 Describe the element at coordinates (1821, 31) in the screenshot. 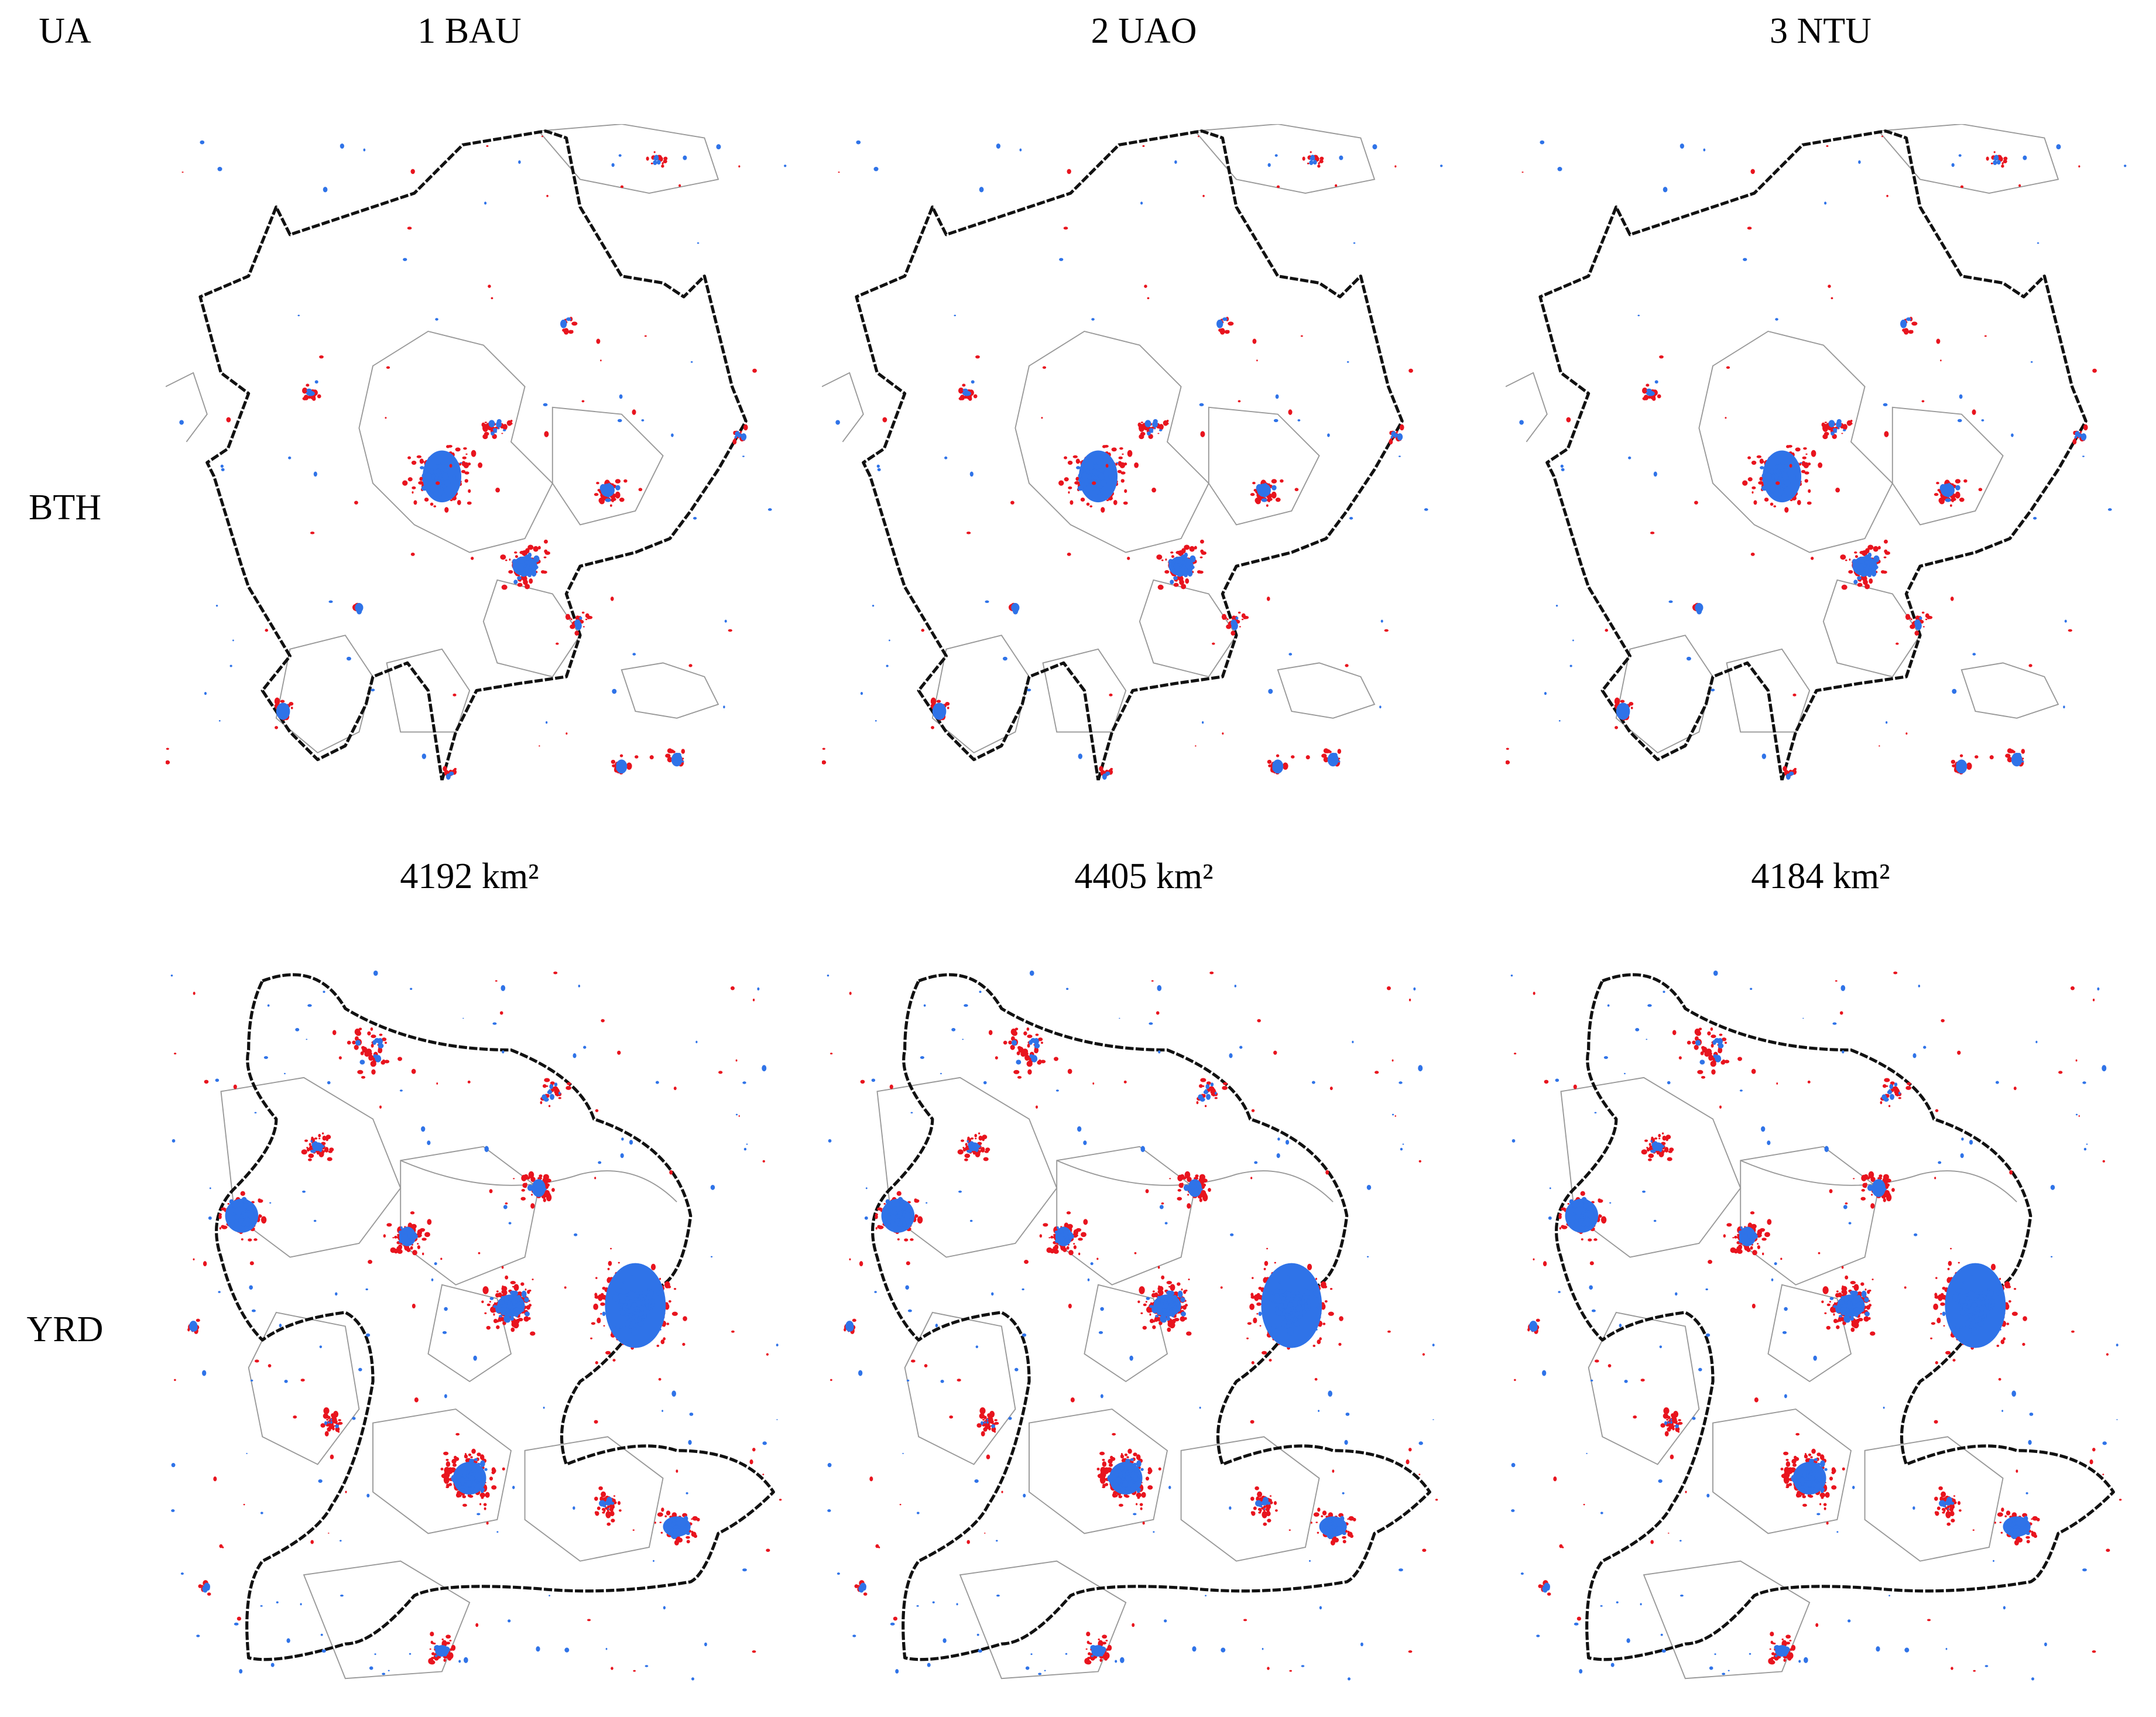

I see `column-title: 3 NTU` at that location.